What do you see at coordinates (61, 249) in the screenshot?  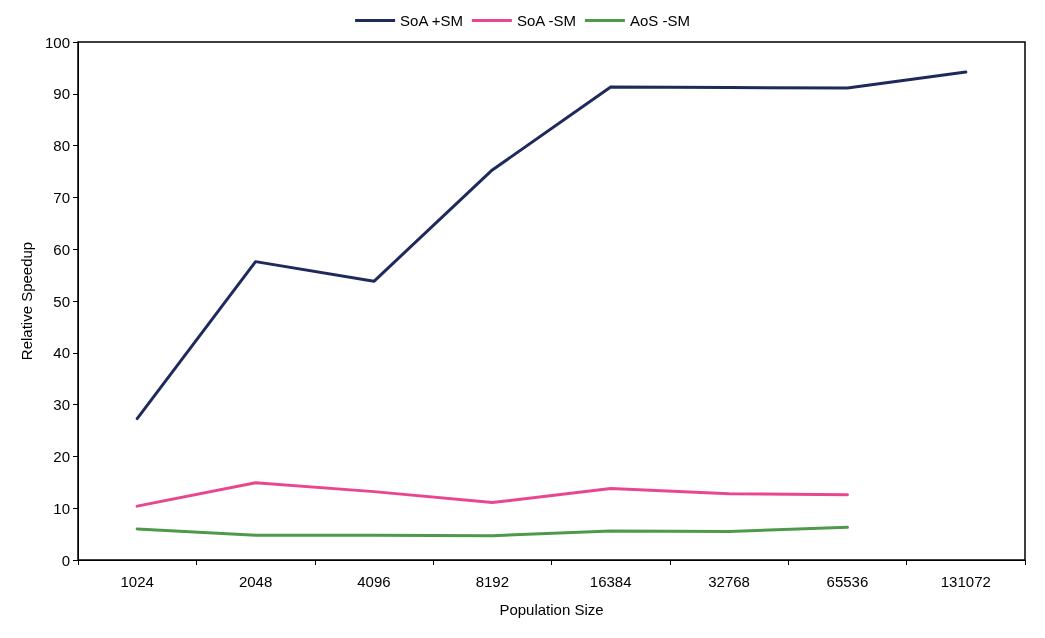 I see `y-tick-label: 60` at bounding box center [61, 249].